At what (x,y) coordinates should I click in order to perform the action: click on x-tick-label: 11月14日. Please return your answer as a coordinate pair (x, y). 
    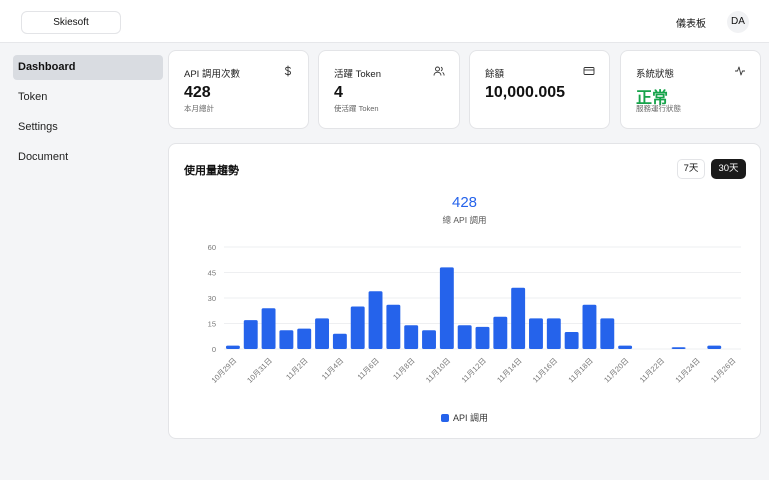
    Looking at the image, I should click on (509, 370).